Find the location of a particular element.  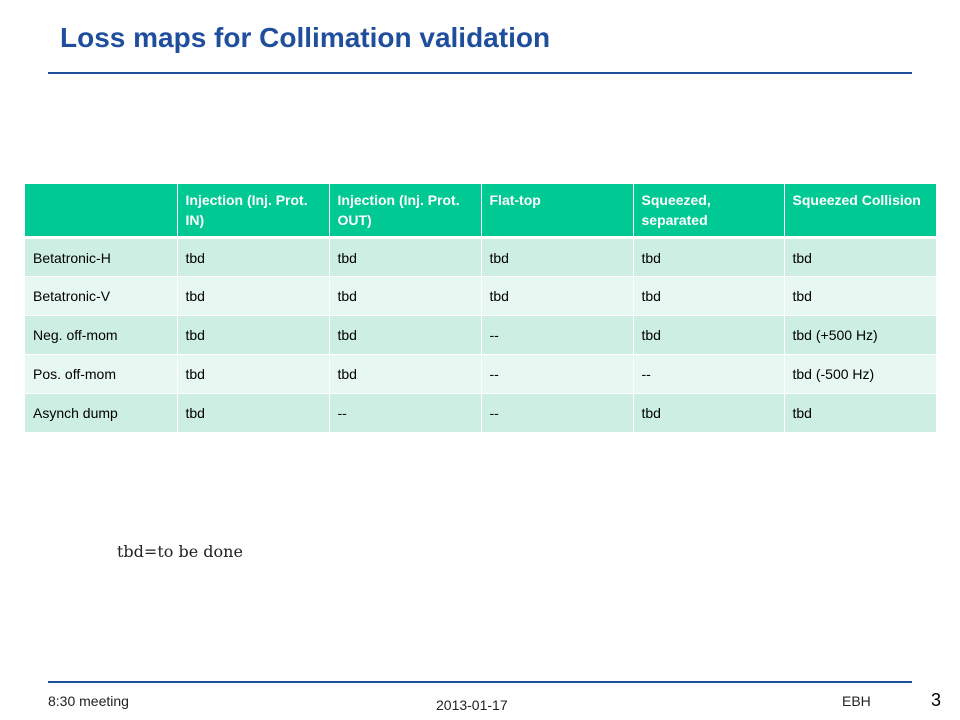

table-row: Betatronic-H tbd tbd tbd tbd tbd is located at coordinates (480, 257).